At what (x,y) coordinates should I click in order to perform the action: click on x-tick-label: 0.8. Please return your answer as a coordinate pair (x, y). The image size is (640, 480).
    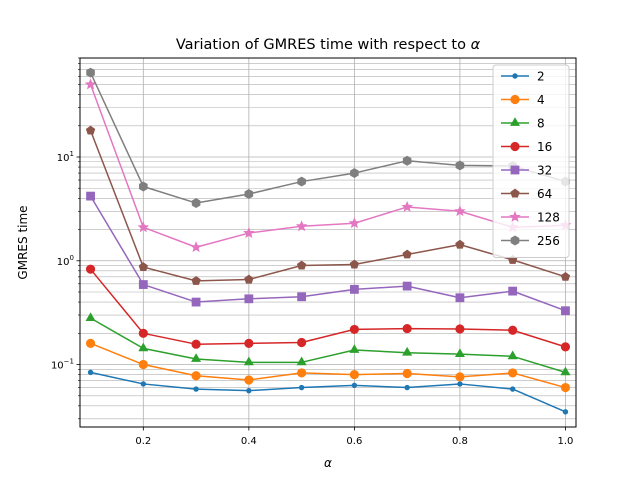
    Looking at the image, I should click on (460, 441).